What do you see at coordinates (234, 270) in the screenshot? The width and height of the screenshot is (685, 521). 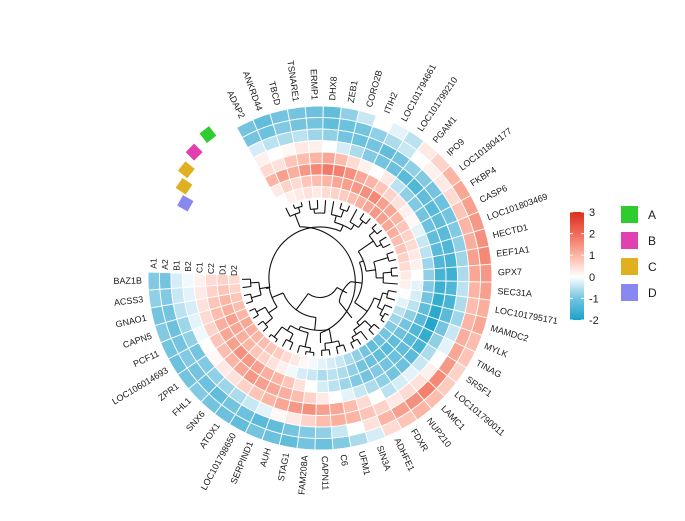 I see `track-label: D2` at bounding box center [234, 270].